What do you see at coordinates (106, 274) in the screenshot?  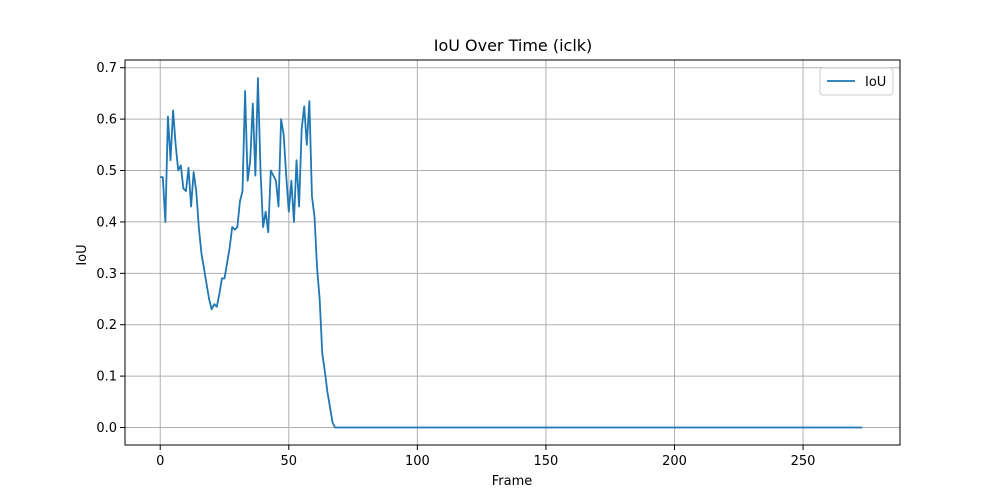 I see `y-tick-label: 0.3` at bounding box center [106, 274].